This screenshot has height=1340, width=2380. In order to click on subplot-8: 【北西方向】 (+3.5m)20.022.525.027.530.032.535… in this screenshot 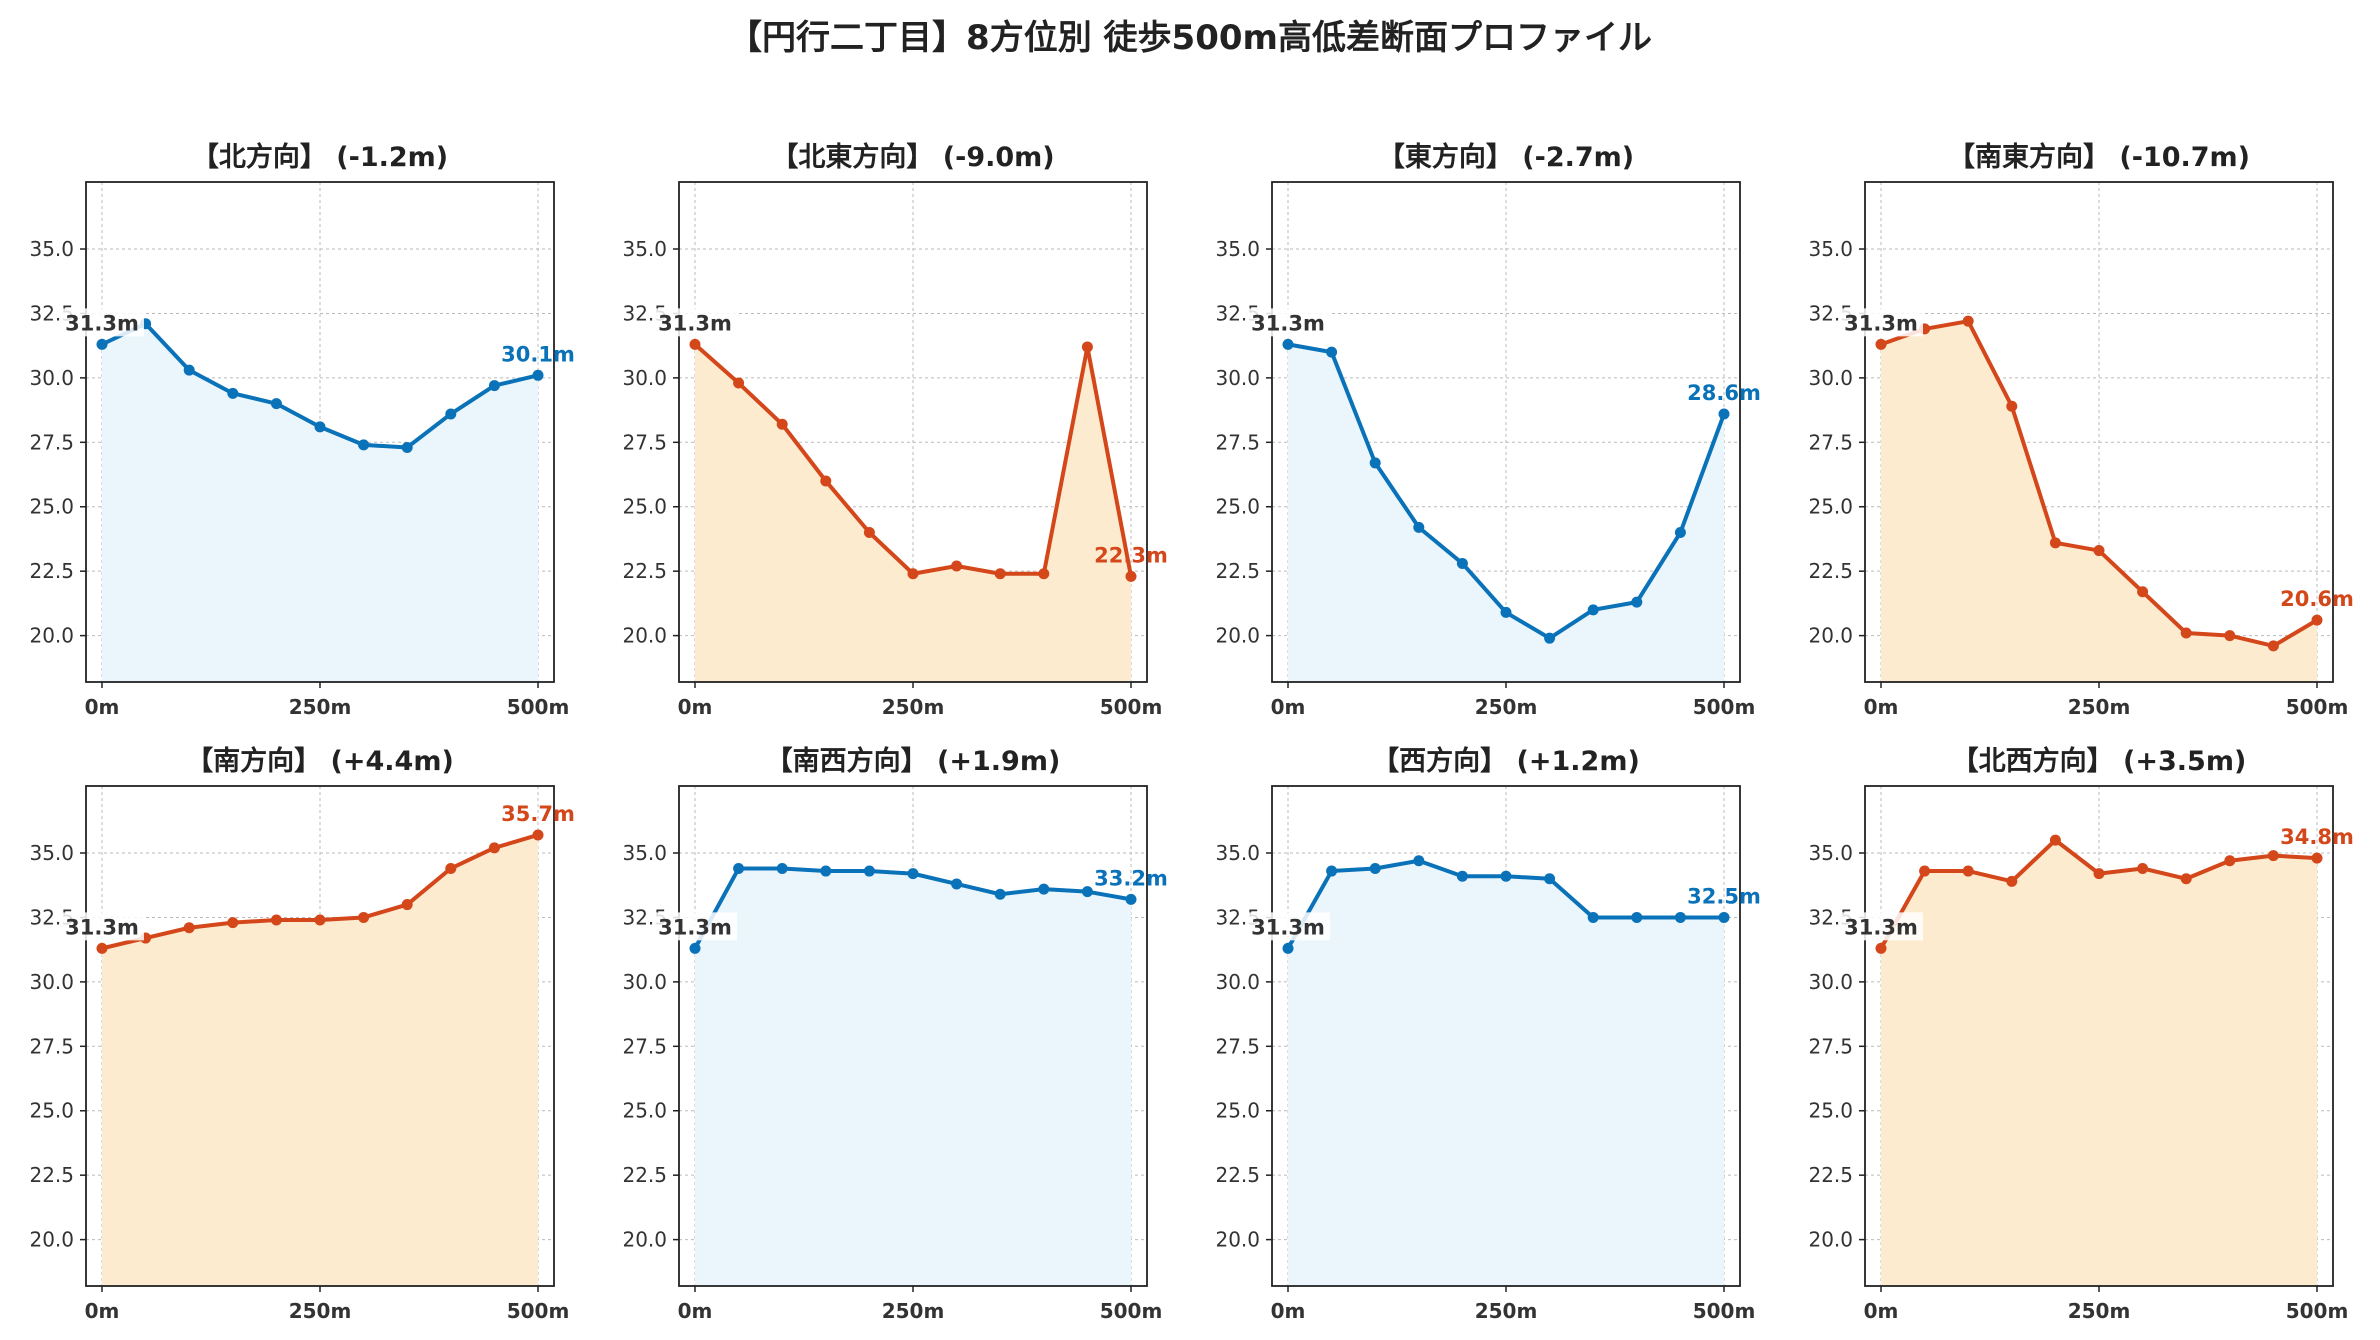, I will do `click(2080, 1034)`.